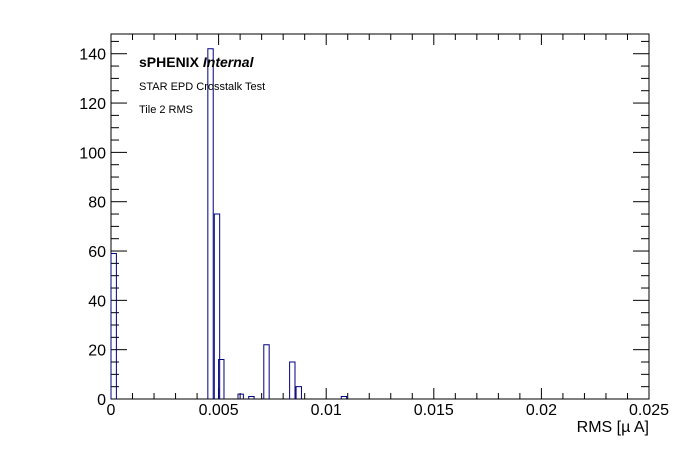  Describe the element at coordinates (649, 410) in the screenshot. I see `x-tick-label: 0.025` at that location.